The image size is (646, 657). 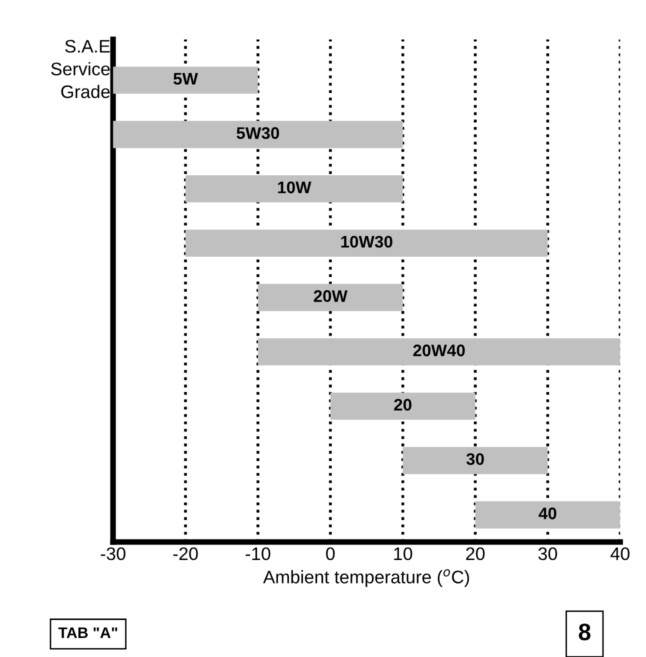 I want to click on text: 8, so click(x=584, y=632).